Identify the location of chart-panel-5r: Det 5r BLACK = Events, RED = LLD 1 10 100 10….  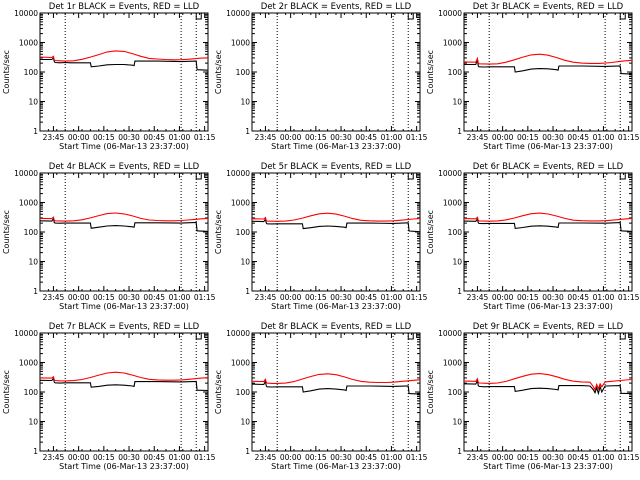
(321, 236).